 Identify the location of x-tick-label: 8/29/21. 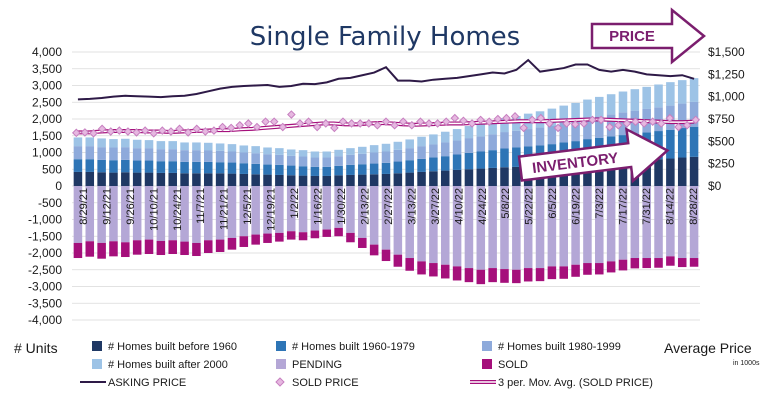
(84, 206).